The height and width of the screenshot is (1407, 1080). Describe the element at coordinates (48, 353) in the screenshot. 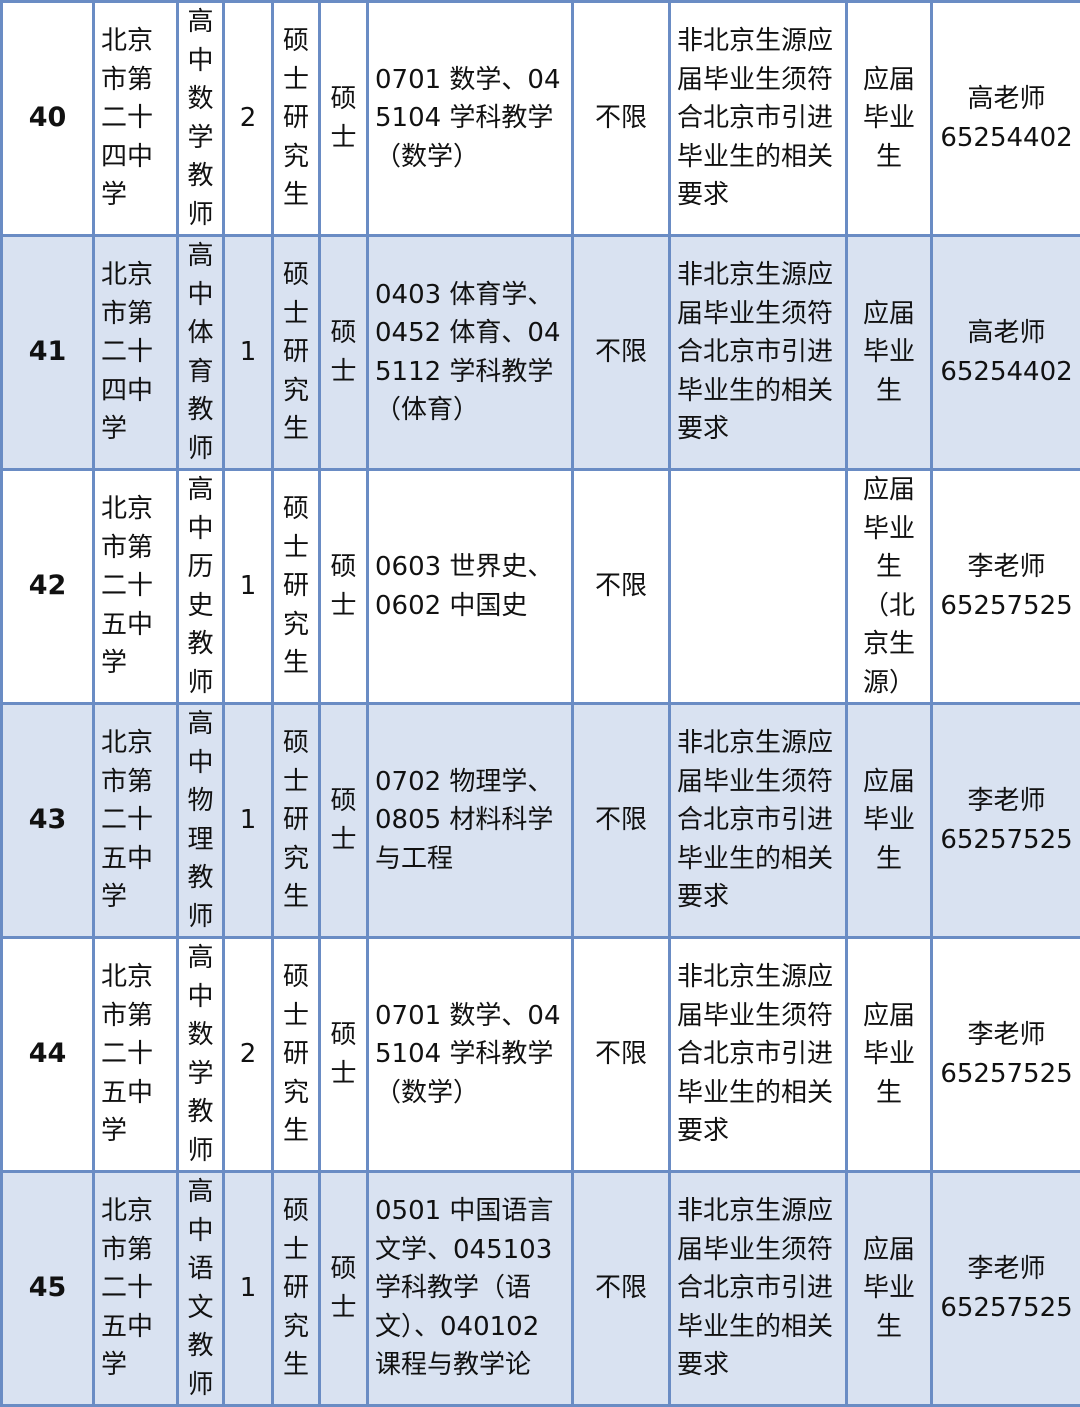

I see `row-number: 41` at that location.